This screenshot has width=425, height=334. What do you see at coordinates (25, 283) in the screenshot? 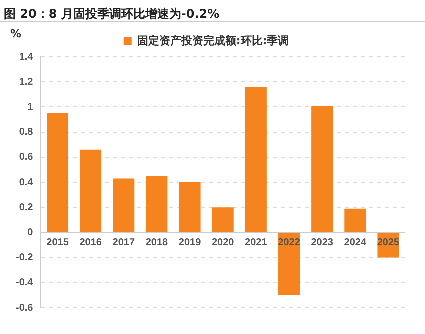
I see `y-tick-label: -0.4` at bounding box center [25, 283].